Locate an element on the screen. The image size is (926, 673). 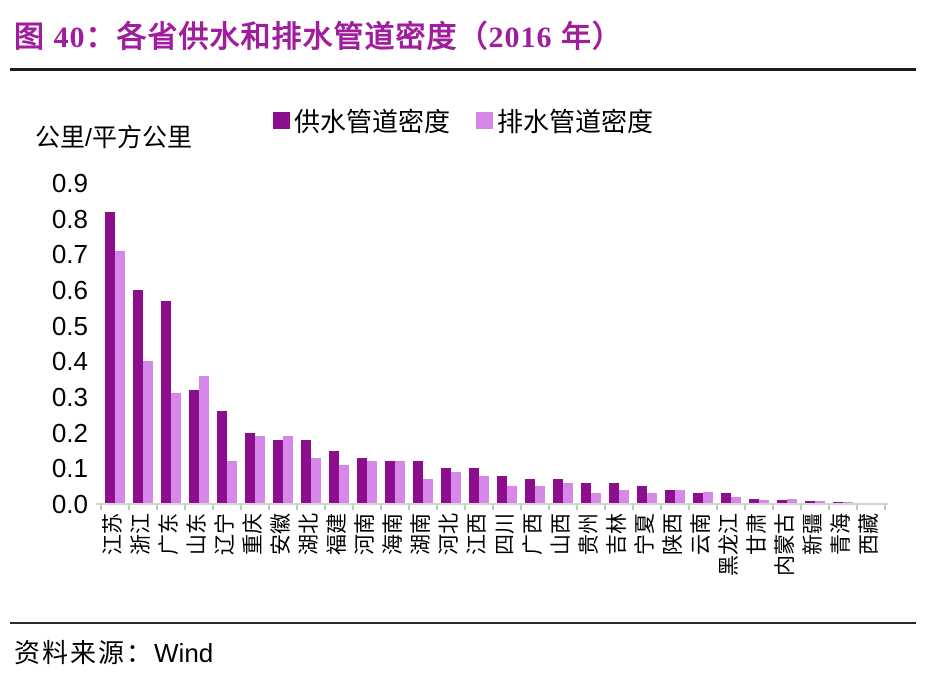
y-tick-label: 0.3 is located at coordinates (69, 397).